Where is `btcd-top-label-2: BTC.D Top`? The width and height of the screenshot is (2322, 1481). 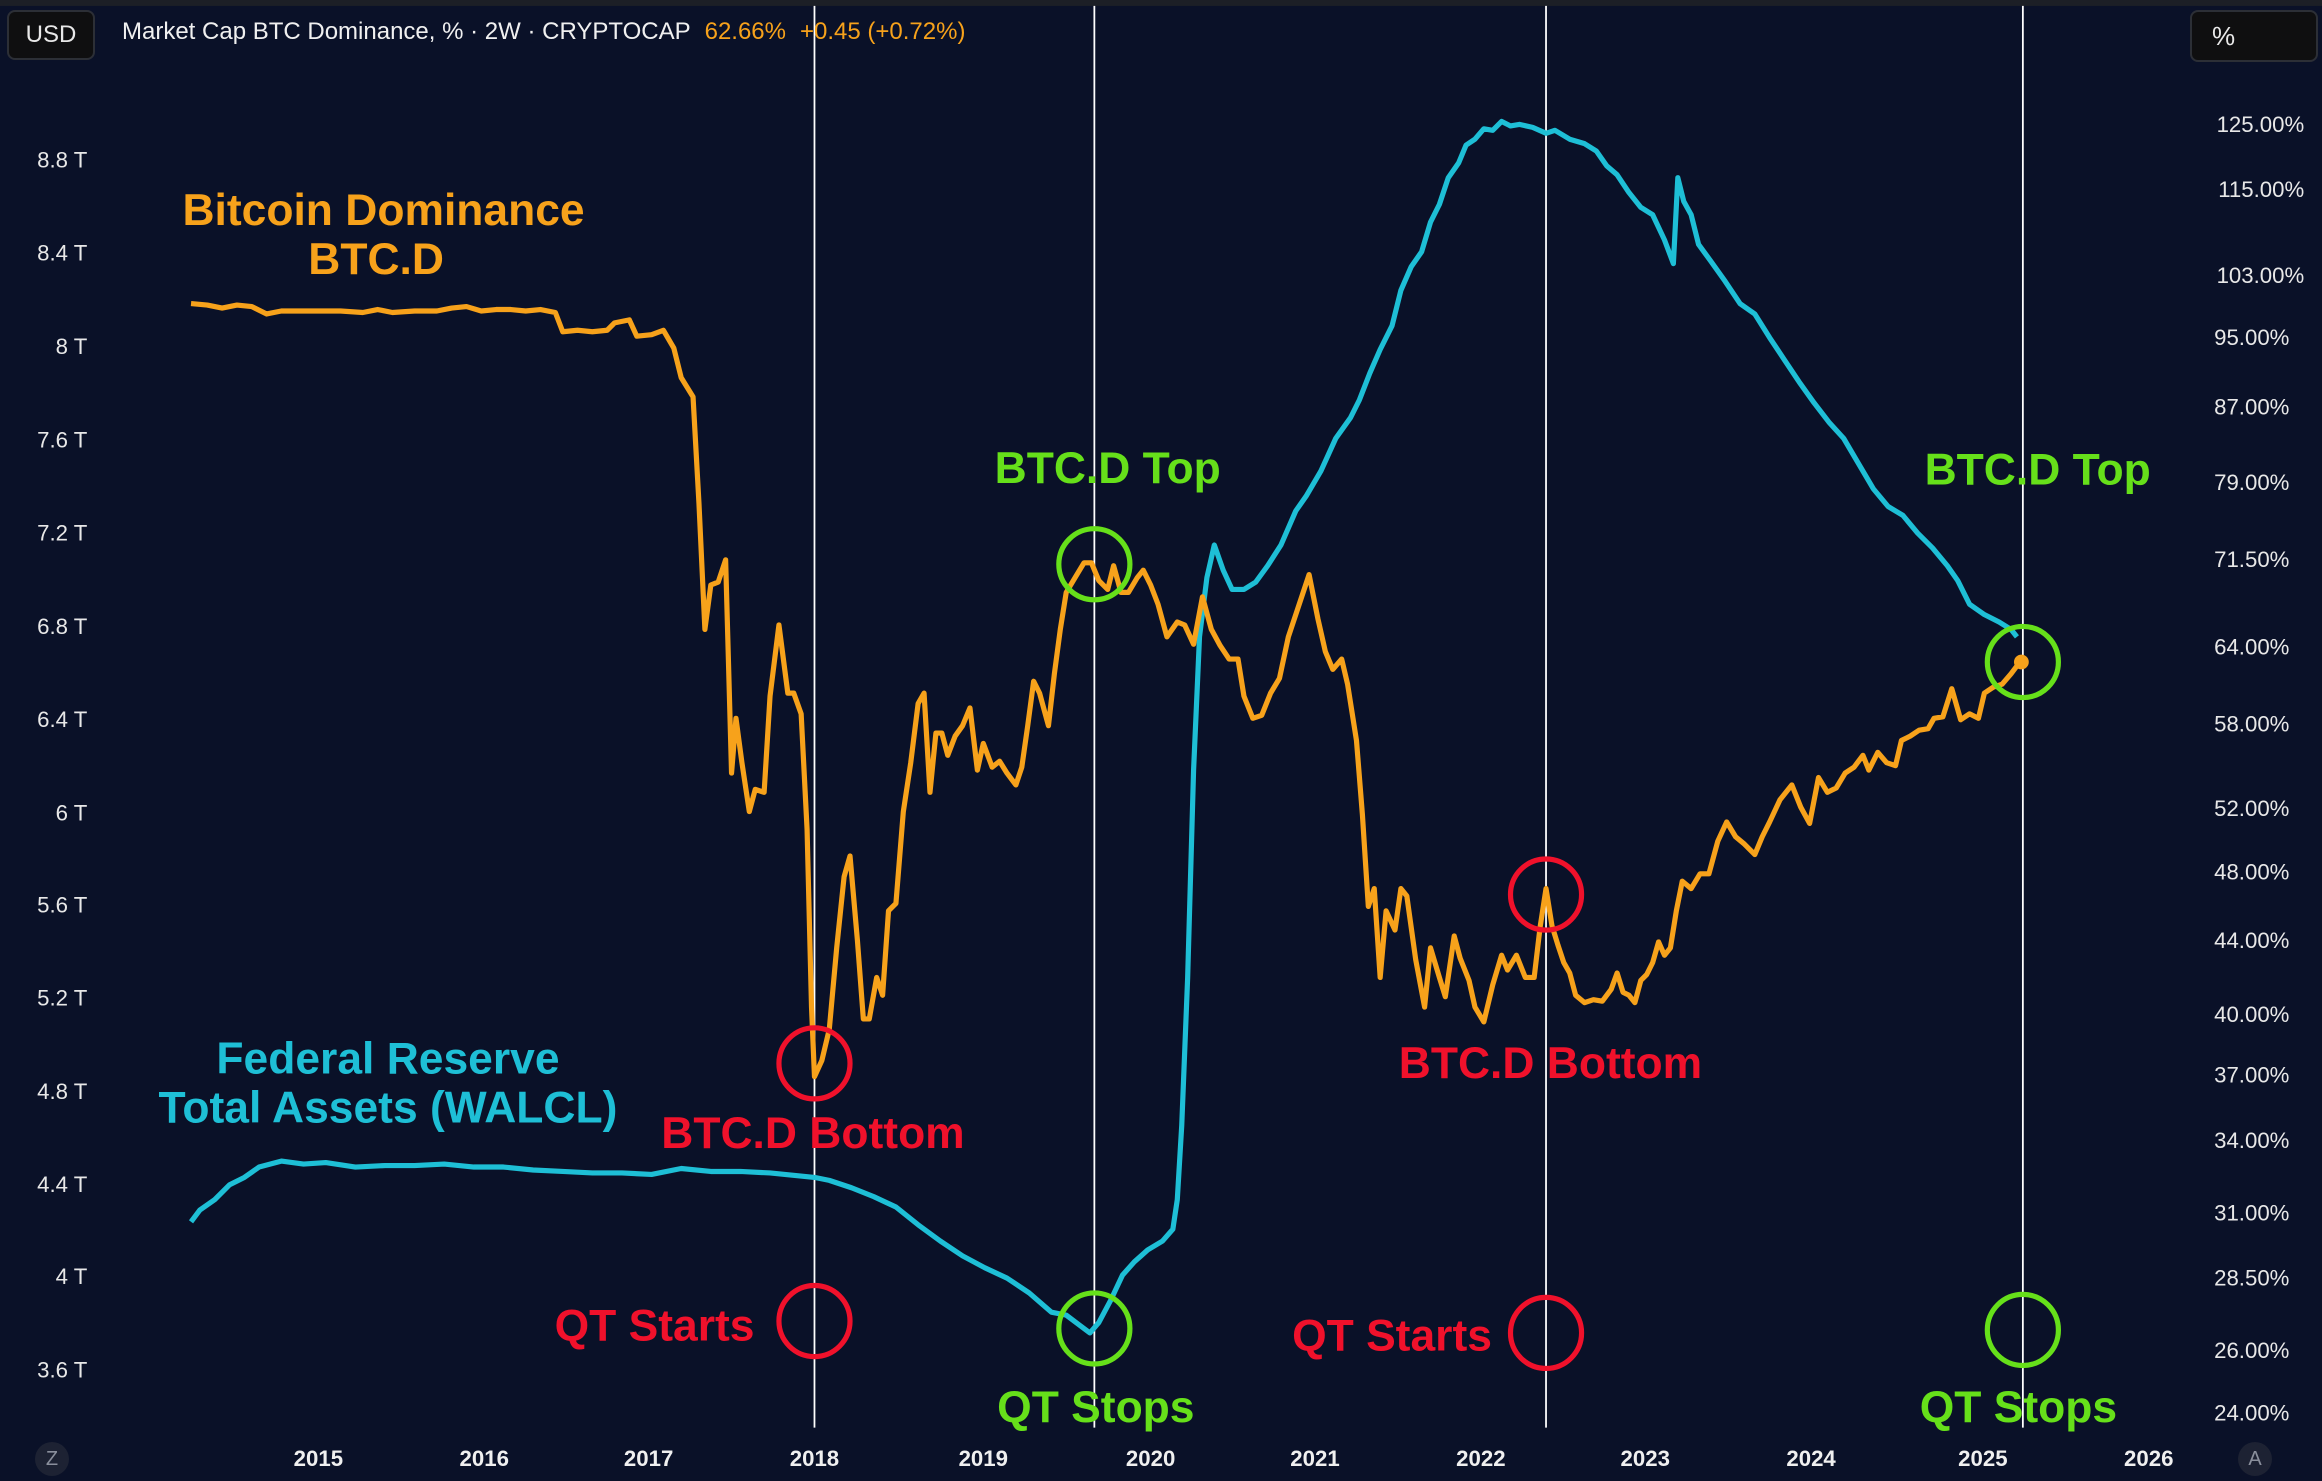 btcd-top-label-2: BTC.D Top is located at coordinates (2038, 469).